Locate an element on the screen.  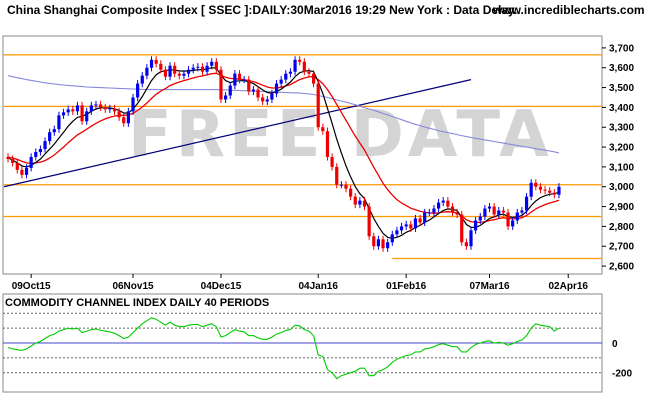
price-tick-label: 3,700 is located at coordinates (621, 48).